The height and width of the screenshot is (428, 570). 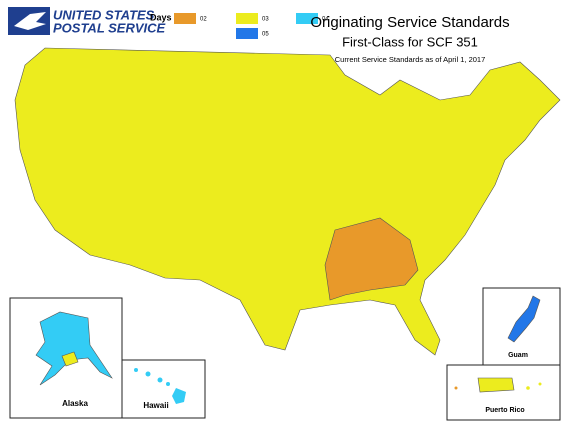 I want to click on legend-label: 05, so click(x=265, y=35).